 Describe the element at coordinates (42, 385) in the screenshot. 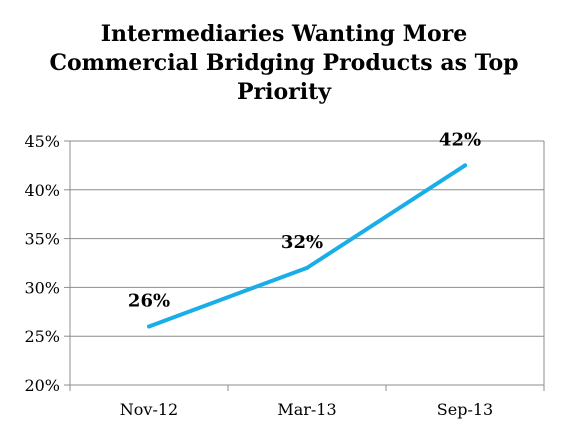

I see `y-tick-label: 20%` at that location.